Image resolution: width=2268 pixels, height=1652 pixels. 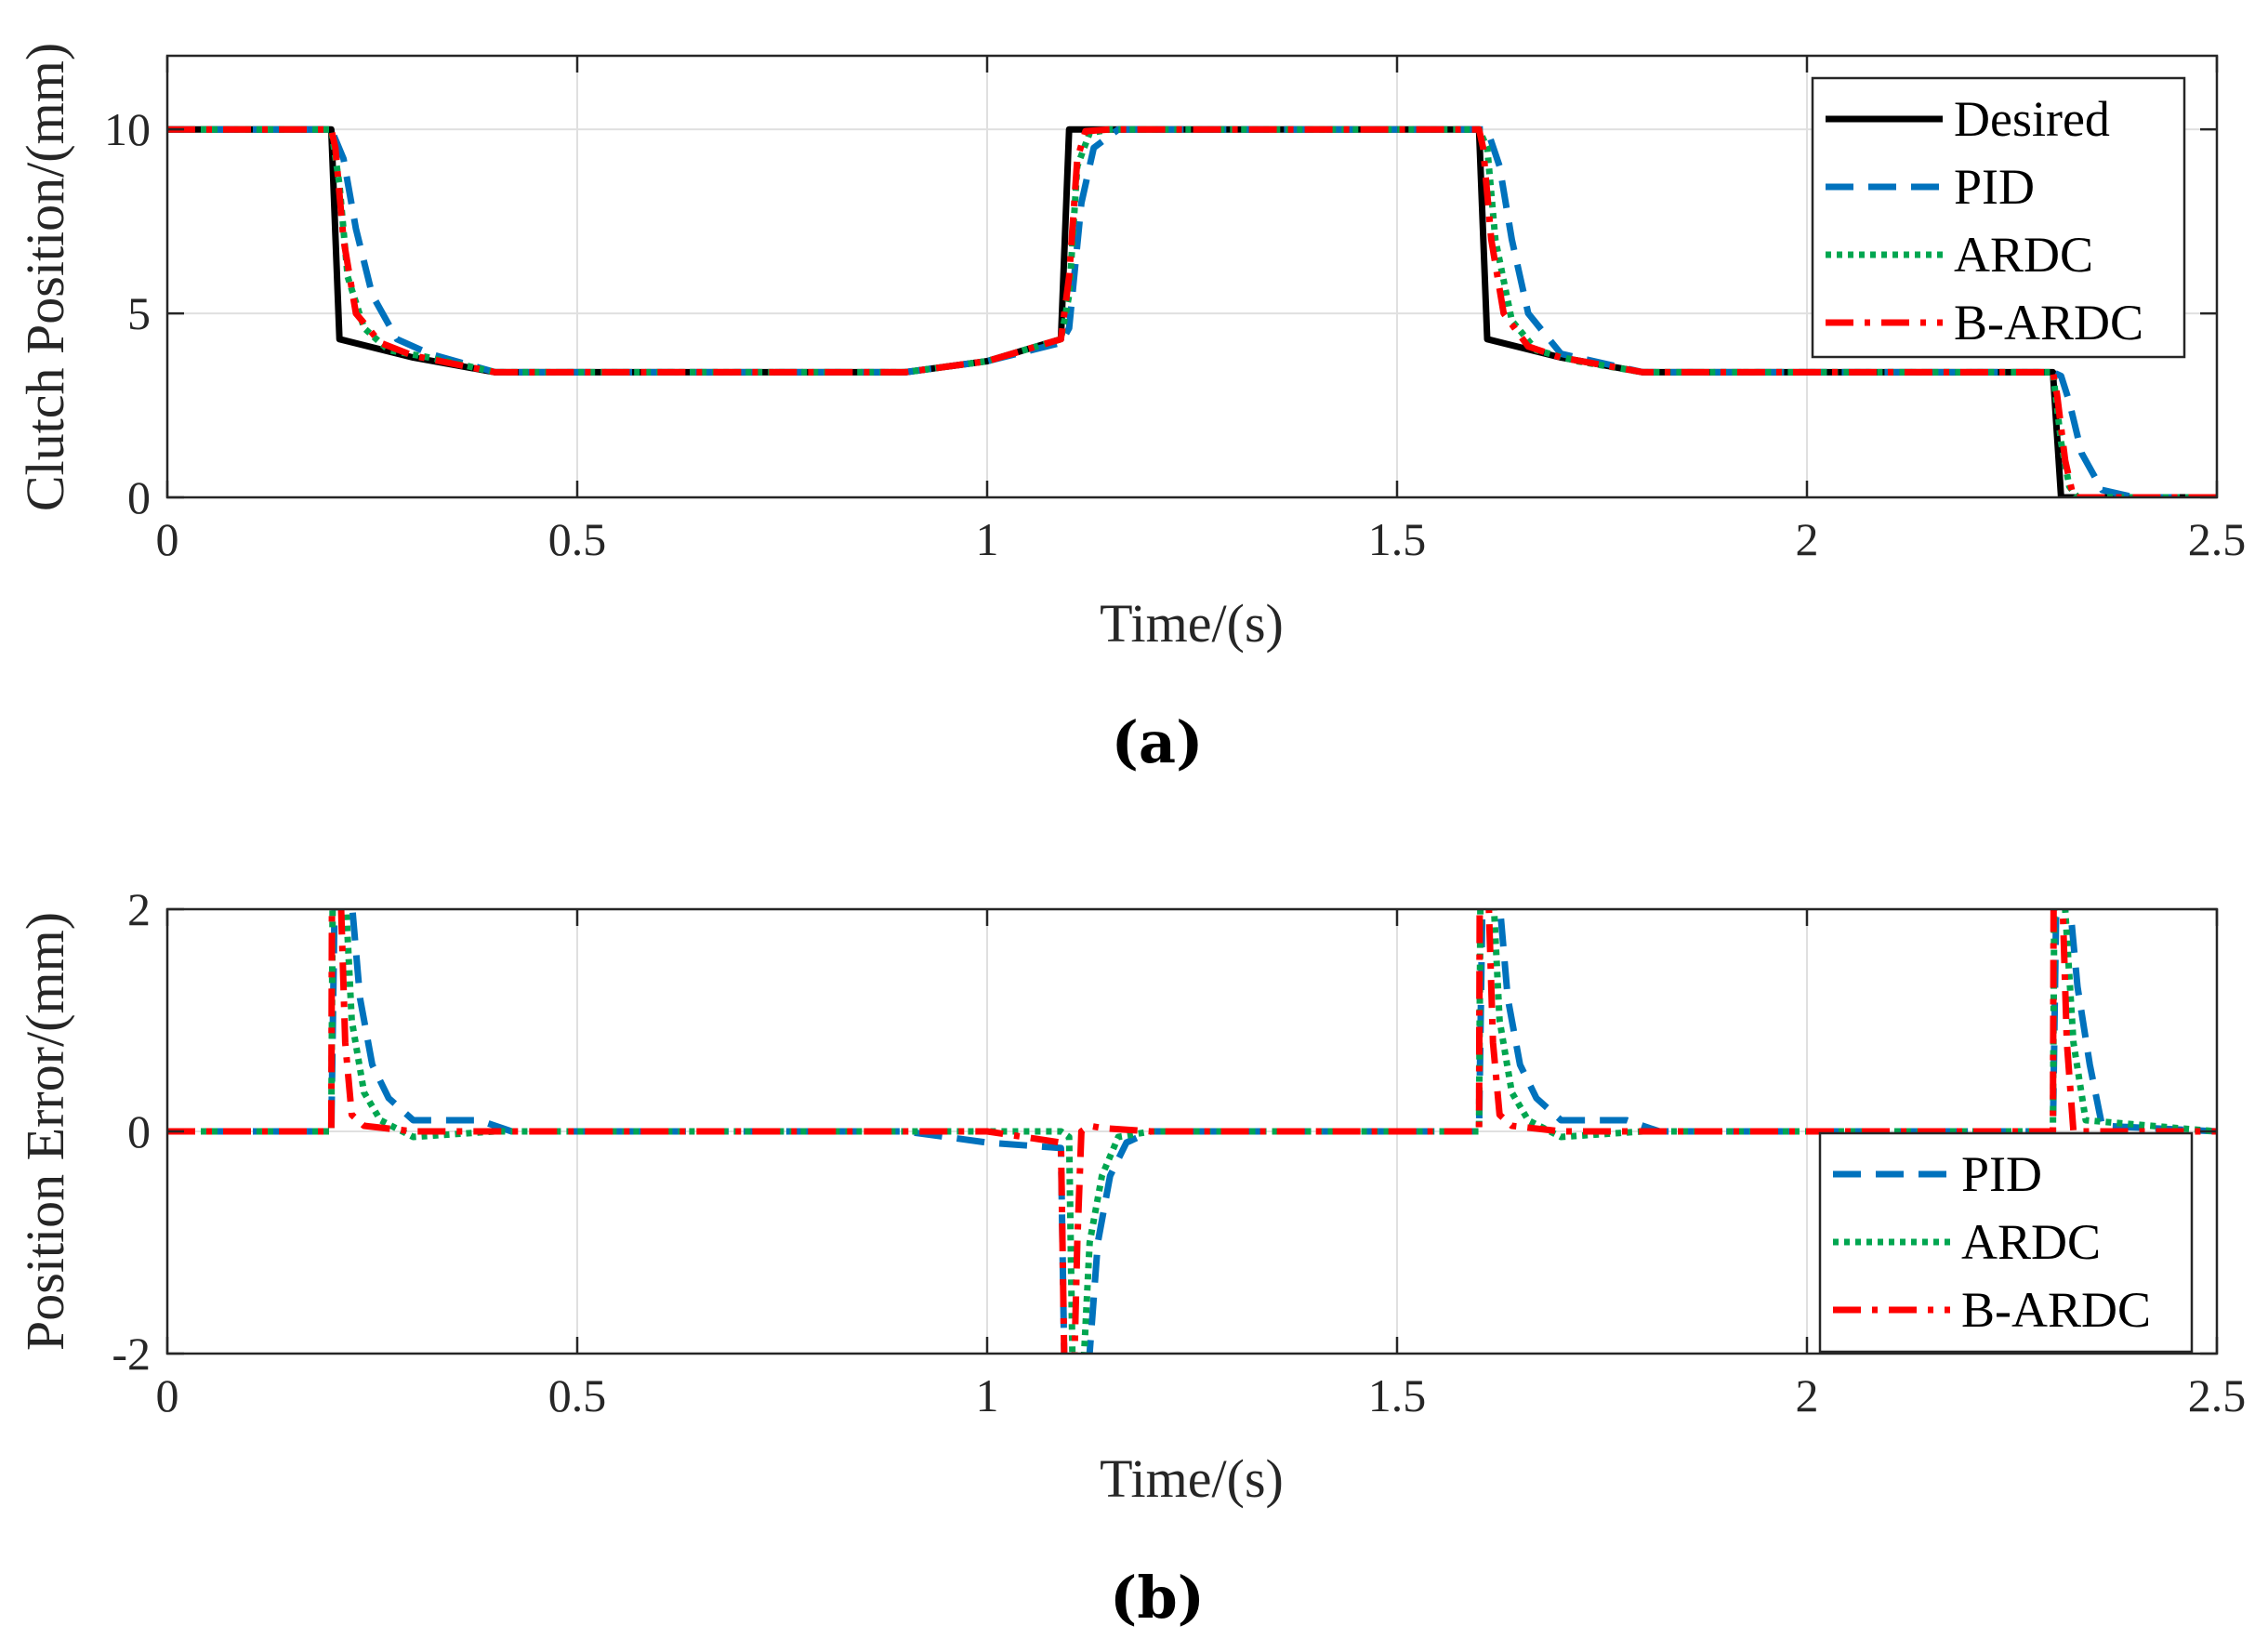 What do you see at coordinates (1397, 539) in the screenshot?
I see `chart-0-xtick-label: 1.5` at bounding box center [1397, 539].